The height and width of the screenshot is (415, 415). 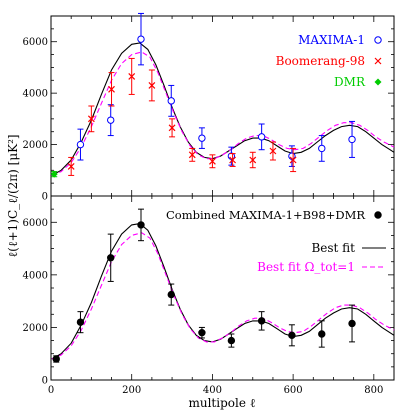 What do you see at coordinates (45, 381) in the screenshot?
I see `bottom-y-tick-label: 0` at bounding box center [45, 381].